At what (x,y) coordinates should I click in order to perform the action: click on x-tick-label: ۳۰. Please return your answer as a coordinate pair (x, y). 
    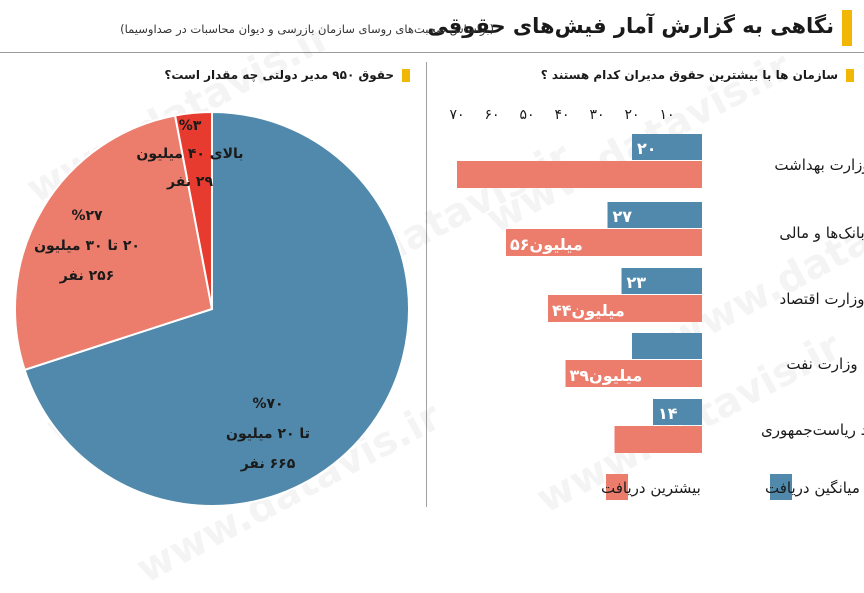
    Looking at the image, I should click on (596, 115).